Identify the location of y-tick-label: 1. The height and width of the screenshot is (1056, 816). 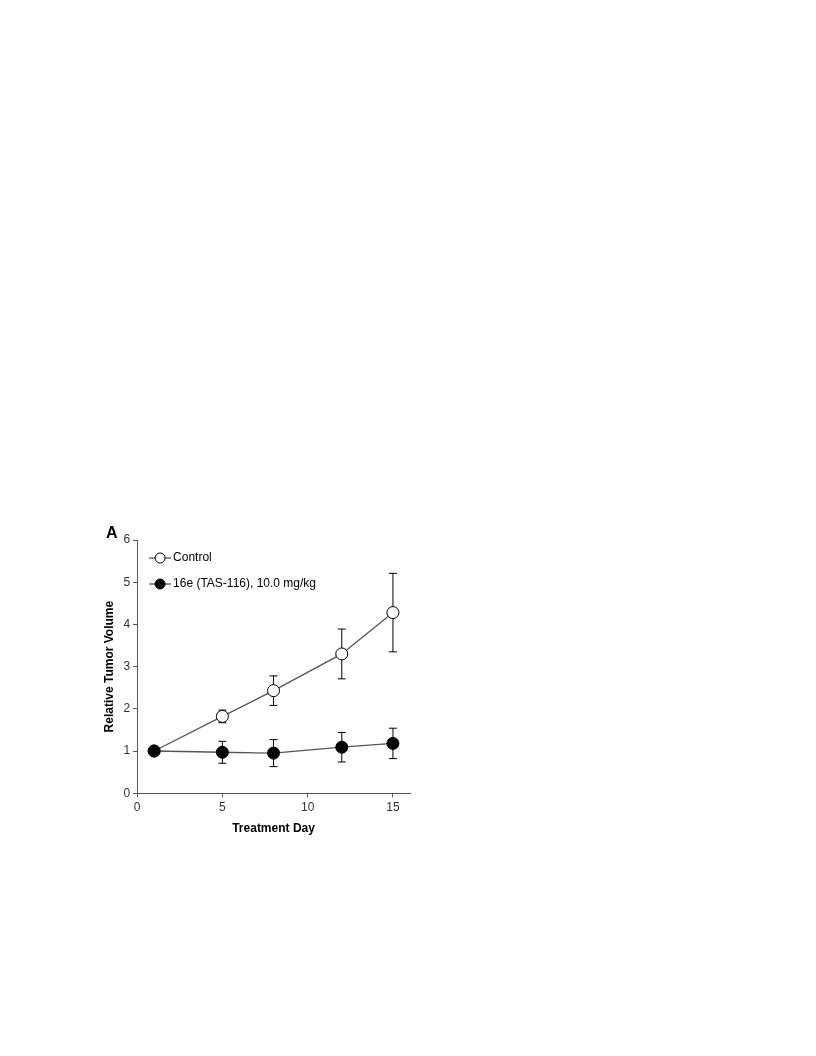
(127, 750).